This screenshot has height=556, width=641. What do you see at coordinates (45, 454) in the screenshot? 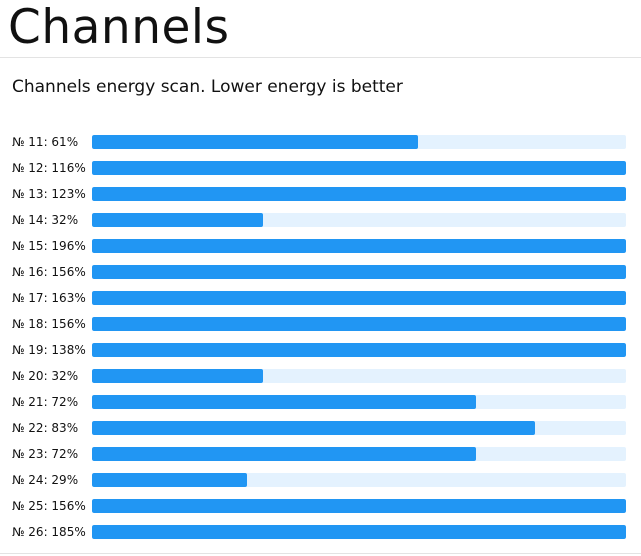
I see `channel-label: № 23: 72%` at bounding box center [45, 454].